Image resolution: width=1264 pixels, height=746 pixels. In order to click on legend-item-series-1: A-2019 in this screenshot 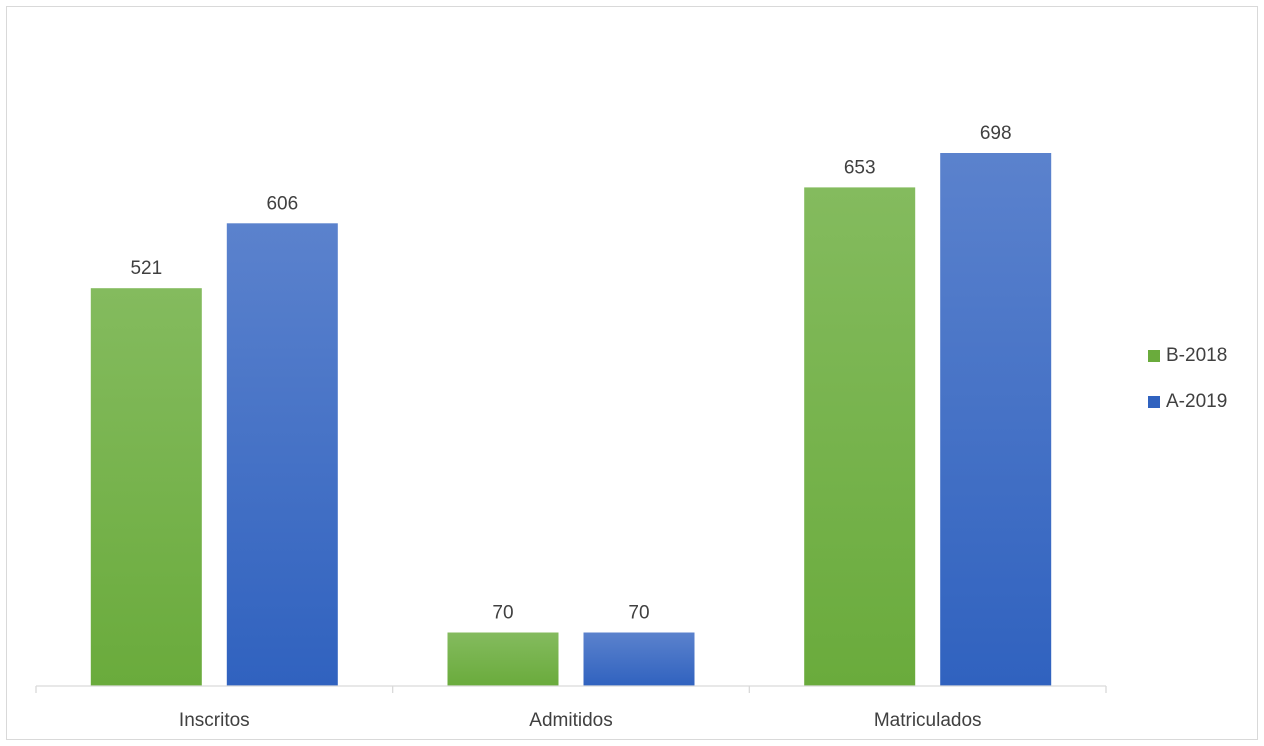, I will do `click(1187, 402)`.